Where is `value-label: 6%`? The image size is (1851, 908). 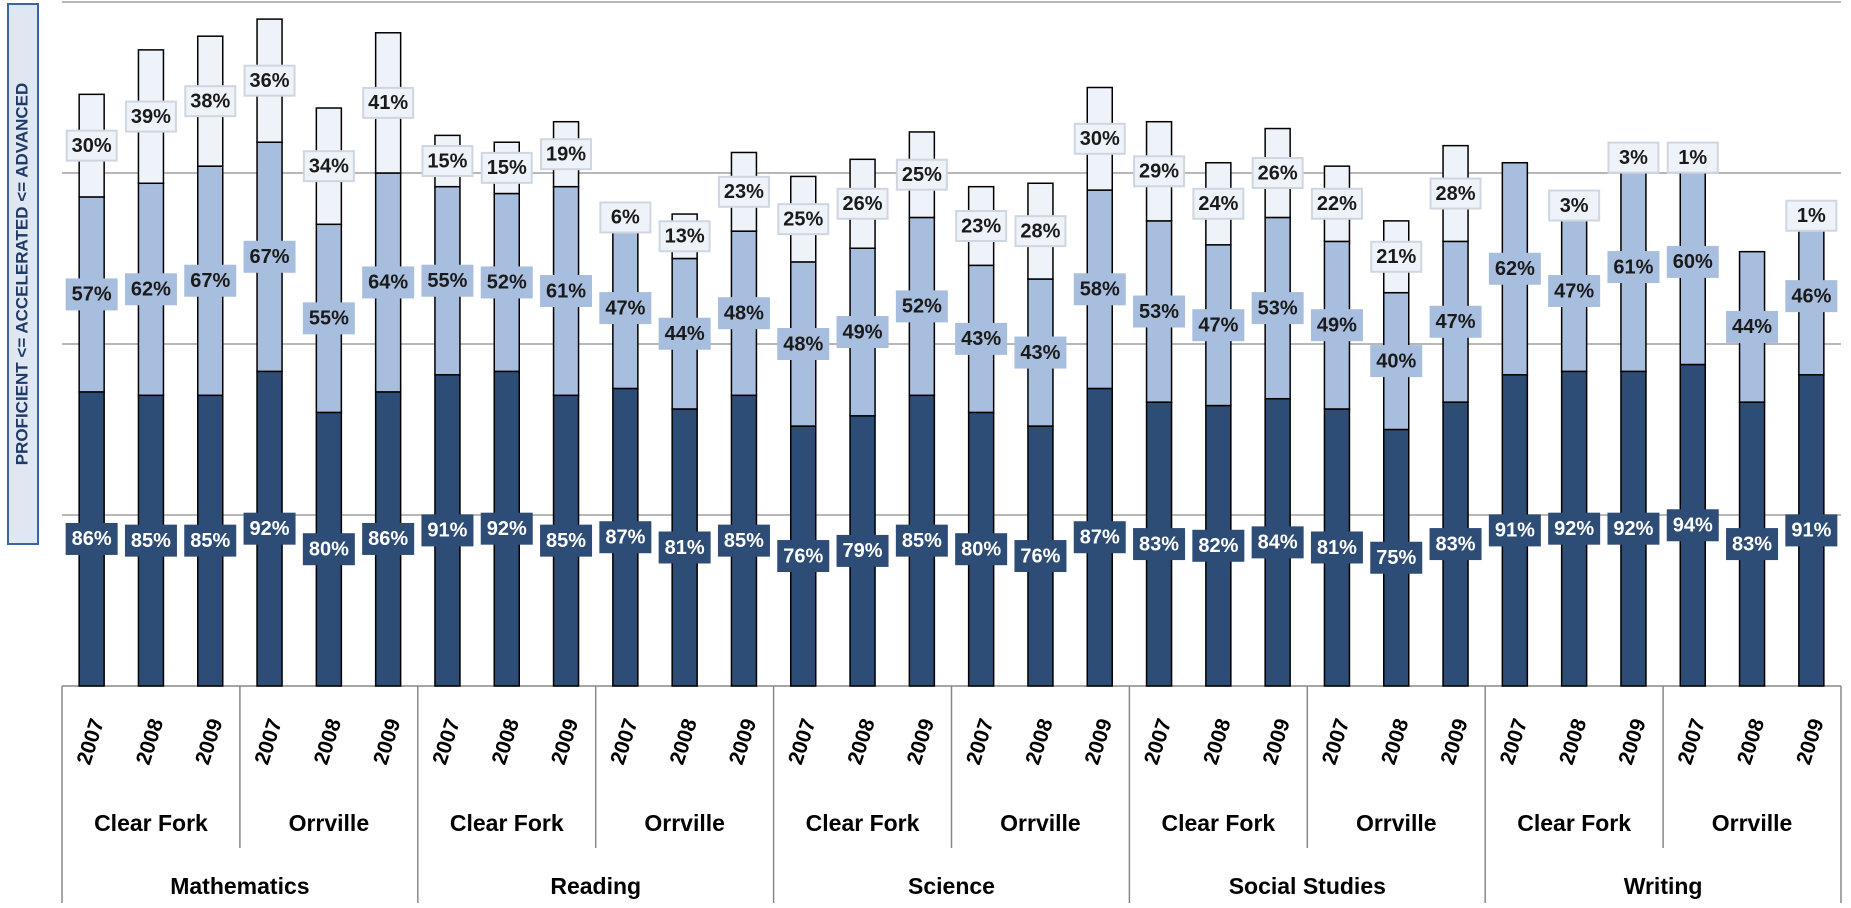 value-label: 6% is located at coordinates (625, 218).